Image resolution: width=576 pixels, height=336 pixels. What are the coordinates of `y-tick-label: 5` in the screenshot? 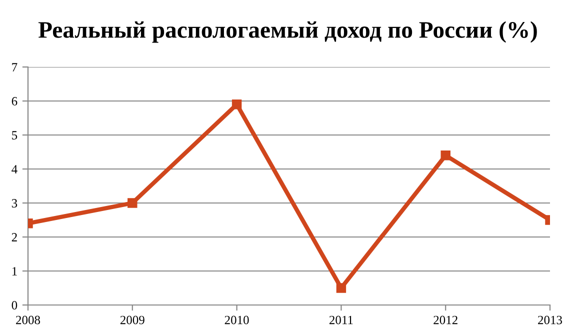 It's located at (15, 135).